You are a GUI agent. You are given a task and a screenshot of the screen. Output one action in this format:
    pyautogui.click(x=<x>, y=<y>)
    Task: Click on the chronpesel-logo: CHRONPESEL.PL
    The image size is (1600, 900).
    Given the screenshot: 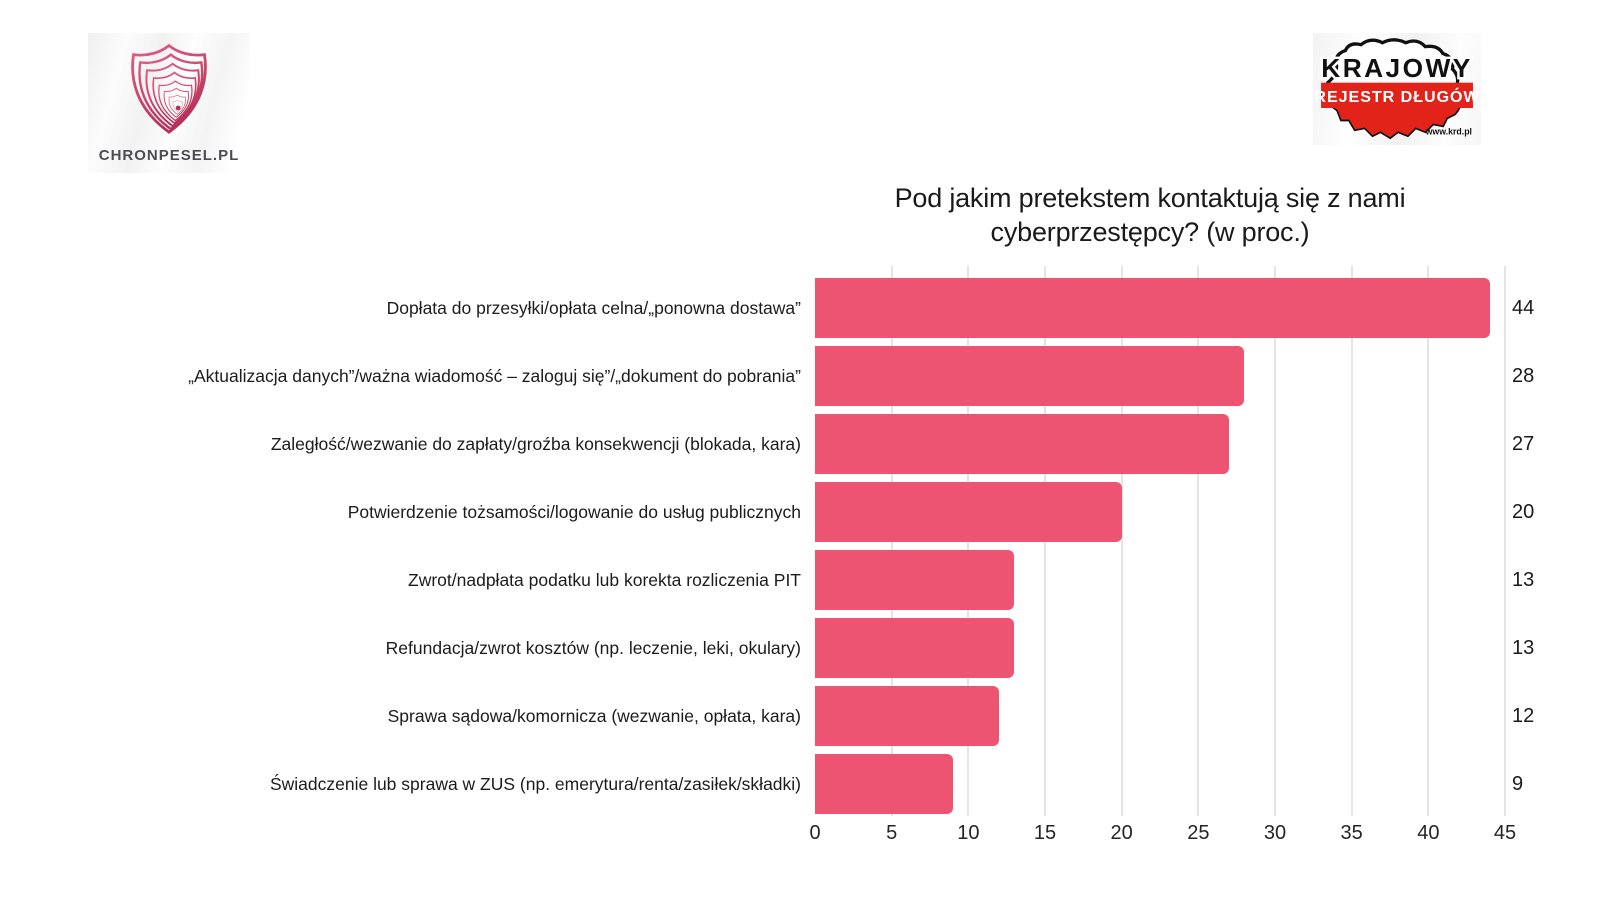 What is the action you would take?
    pyautogui.click(x=169, y=103)
    